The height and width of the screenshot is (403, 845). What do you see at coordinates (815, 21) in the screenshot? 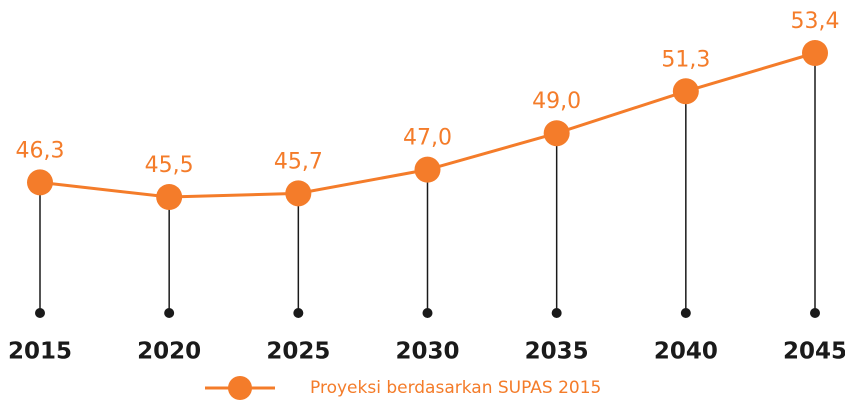
I see `value-label: 53,4` at bounding box center [815, 21].